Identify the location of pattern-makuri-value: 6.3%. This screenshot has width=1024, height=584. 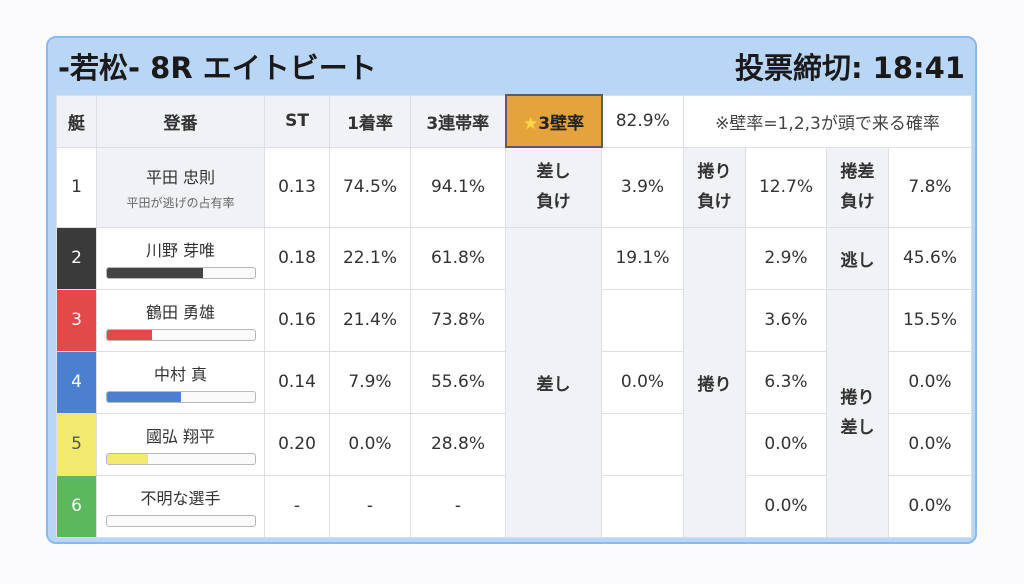
(786, 382).